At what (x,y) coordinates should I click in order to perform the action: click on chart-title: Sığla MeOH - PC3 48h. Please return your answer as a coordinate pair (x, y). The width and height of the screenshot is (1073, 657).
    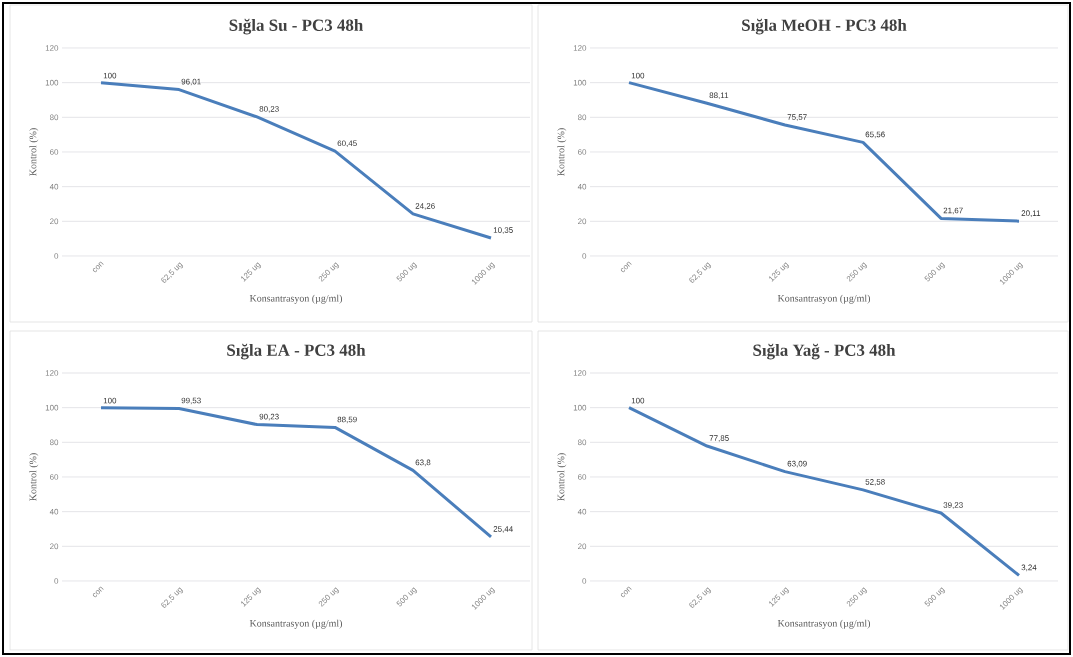
    Looking at the image, I should click on (824, 26).